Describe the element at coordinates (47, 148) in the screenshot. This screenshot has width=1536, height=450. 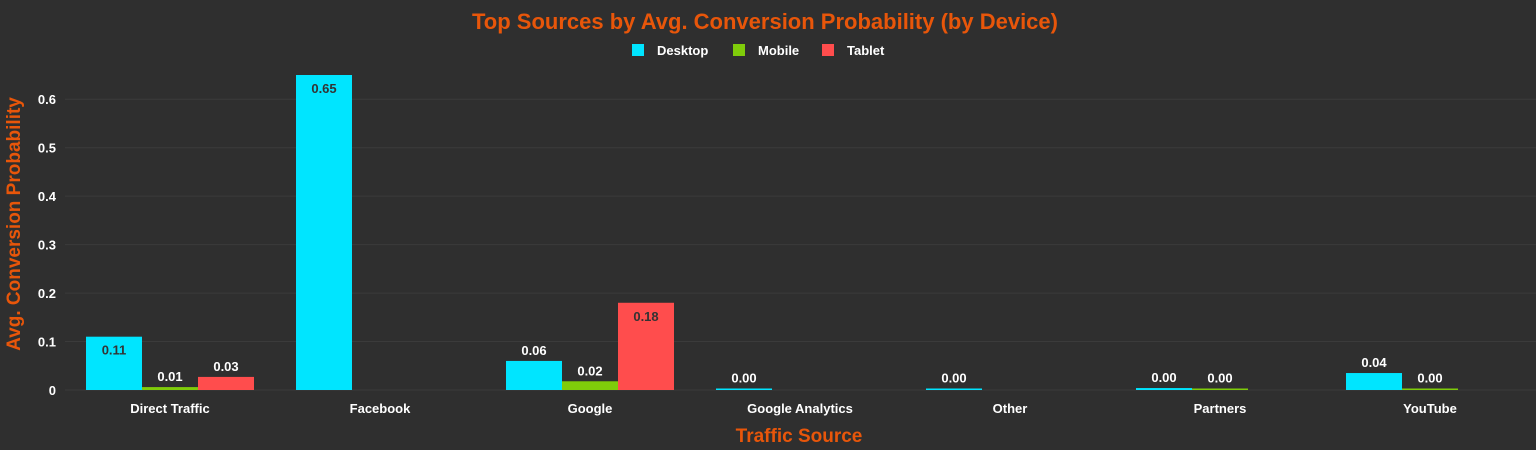
I see `y-tick-label: 0.5` at that location.